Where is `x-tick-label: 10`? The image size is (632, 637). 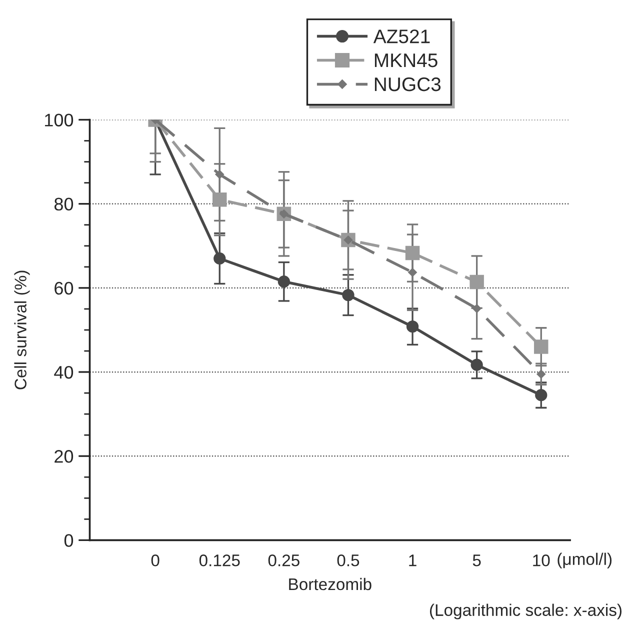 x-tick-label: 10 is located at coordinates (541, 560).